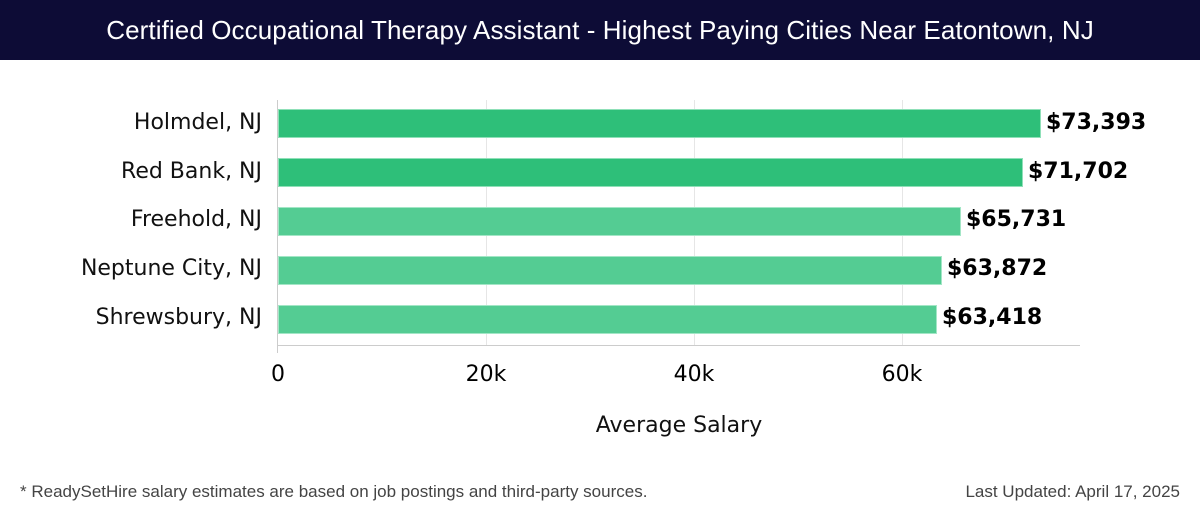  I want to click on category-label: Neptune City, NJ, so click(171, 268).